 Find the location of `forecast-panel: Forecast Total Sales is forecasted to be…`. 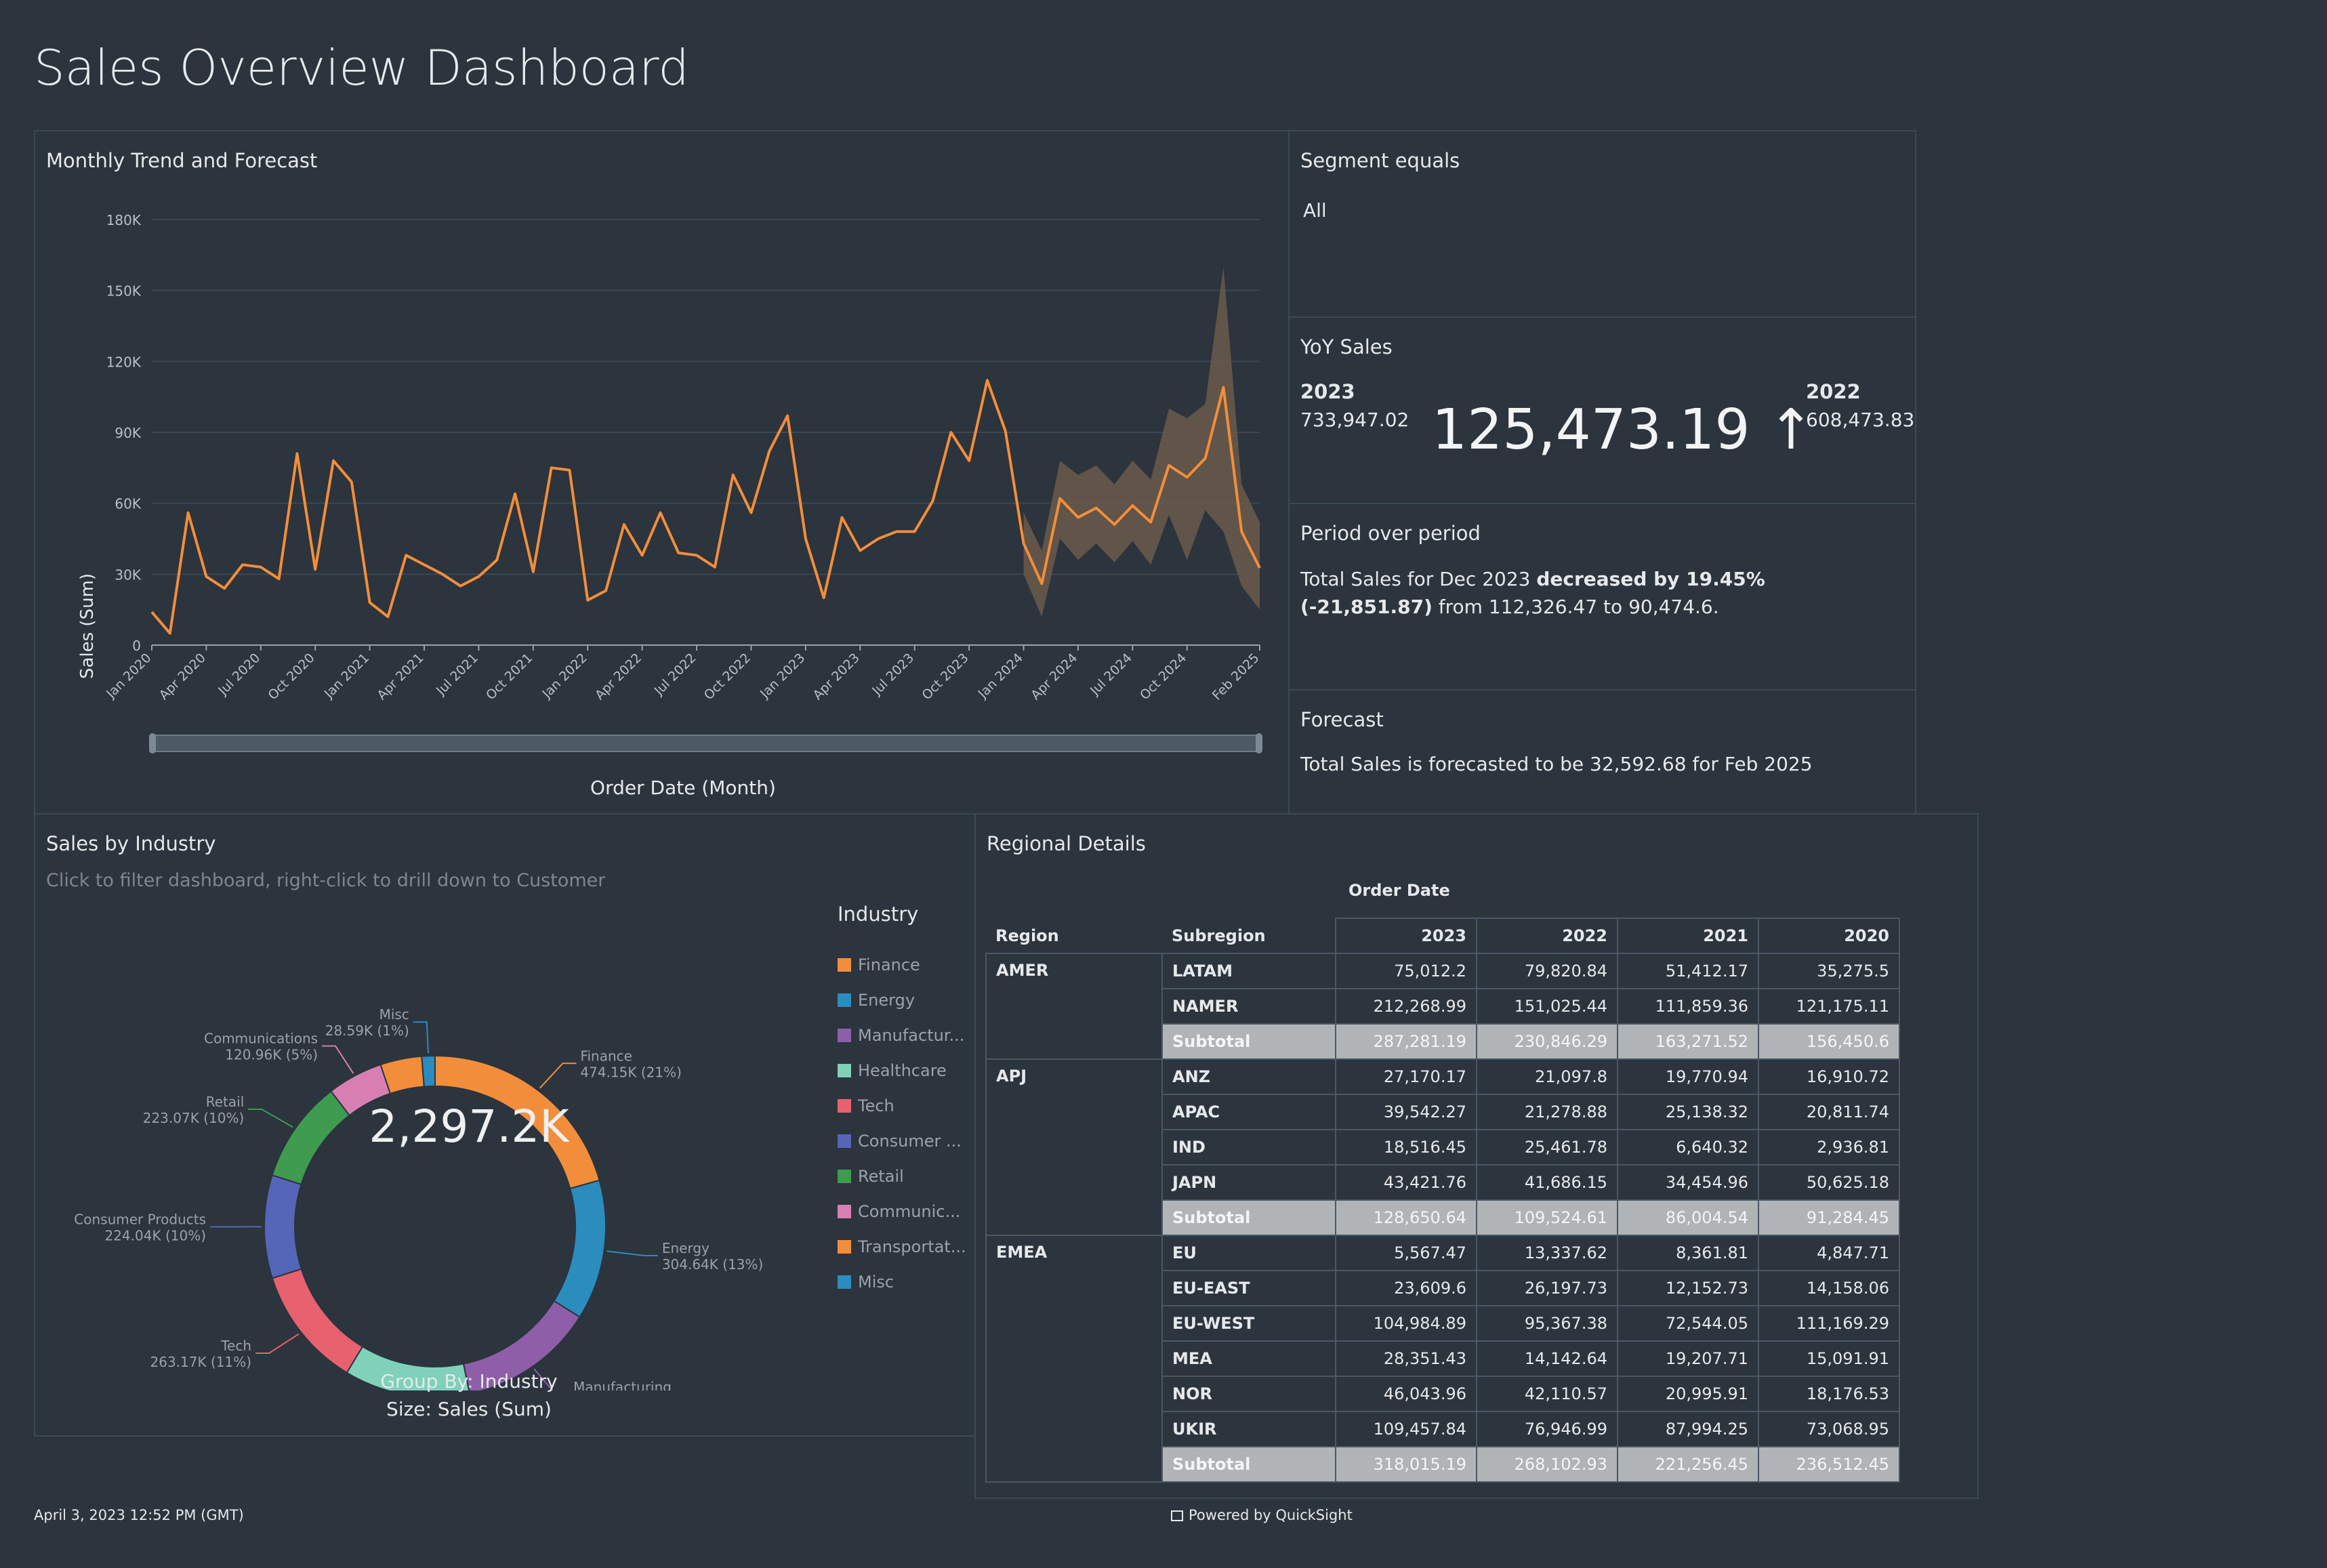

forecast-panel: Forecast Total Sales is forecasted to be… is located at coordinates (1602, 752).